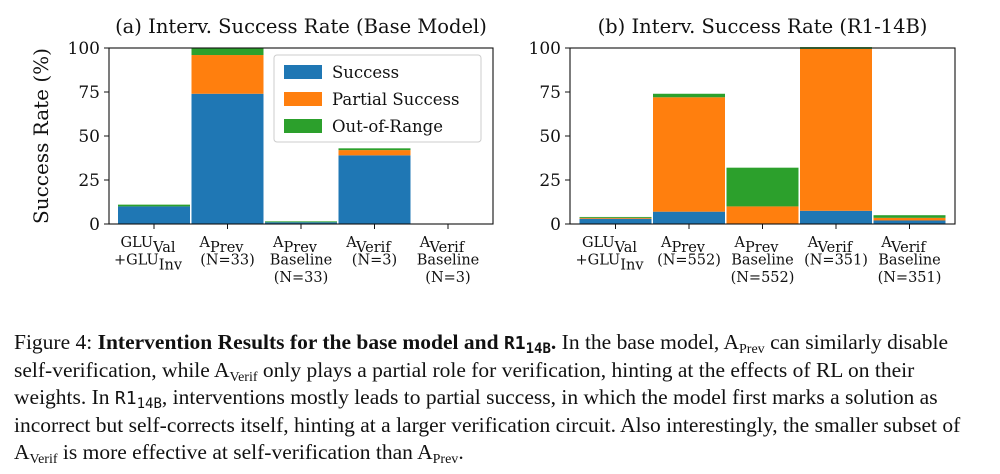 The image size is (1000, 474). Describe the element at coordinates (910, 260) in the screenshot. I see `x-tick-label: AVerif Baseline (N=351)` at that location.